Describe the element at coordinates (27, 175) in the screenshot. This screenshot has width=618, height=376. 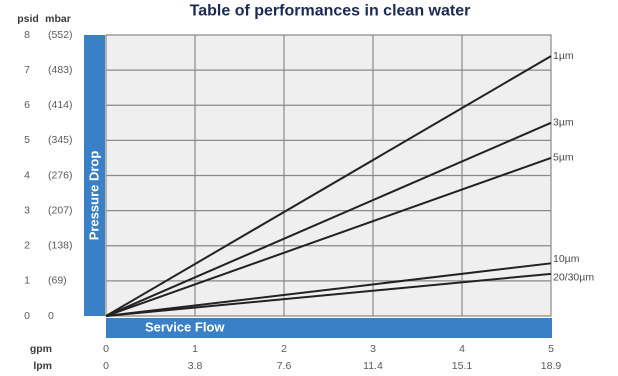
I see `y-tick-psid: 4` at that location.